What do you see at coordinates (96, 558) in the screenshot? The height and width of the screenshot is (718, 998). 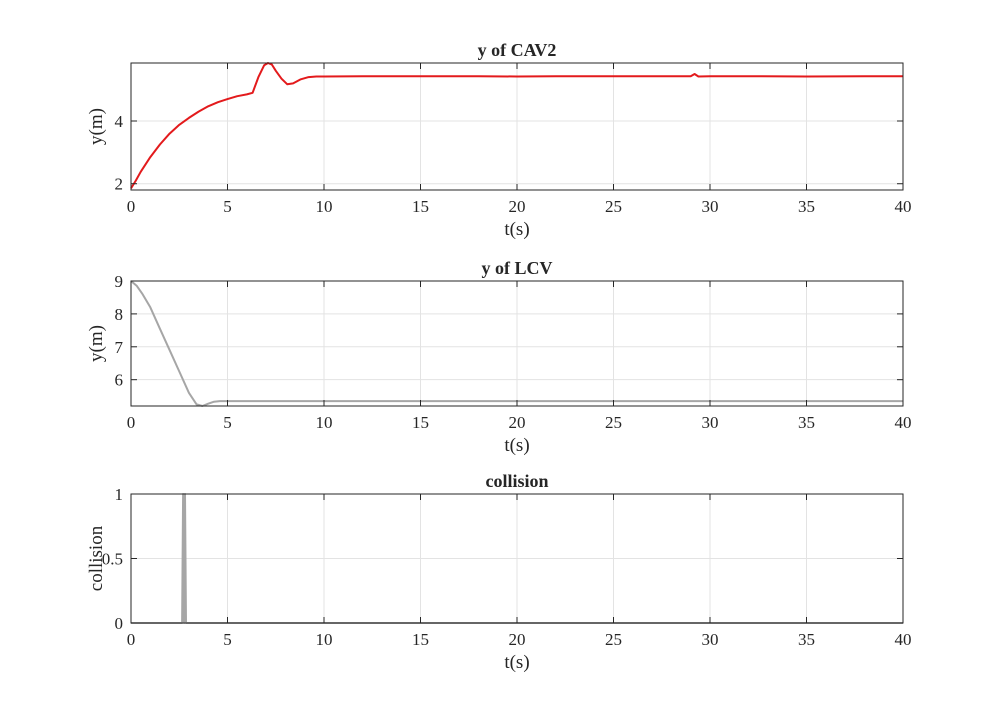 I see `y-axis-label: collision` at bounding box center [96, 558].